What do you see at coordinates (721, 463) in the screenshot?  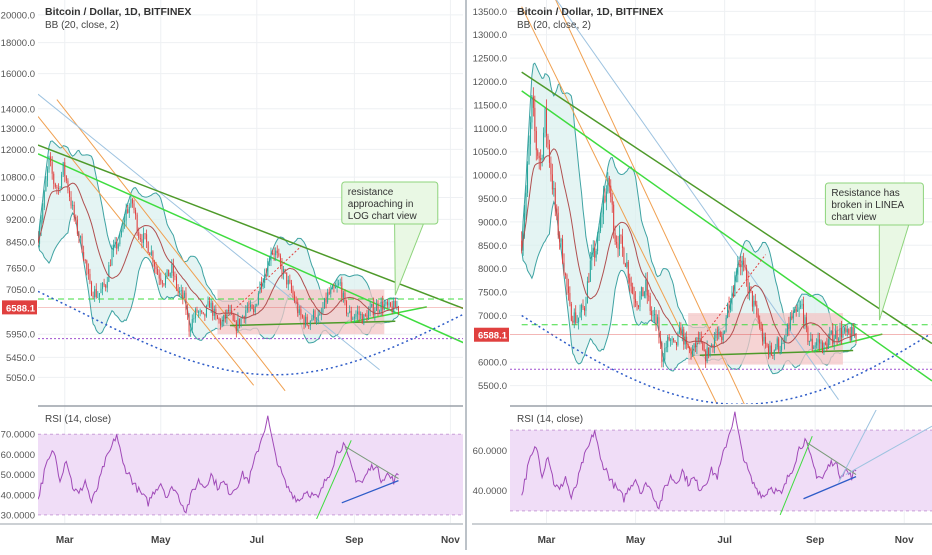 I see `rsi-pane` at bounding box center [721, 463].